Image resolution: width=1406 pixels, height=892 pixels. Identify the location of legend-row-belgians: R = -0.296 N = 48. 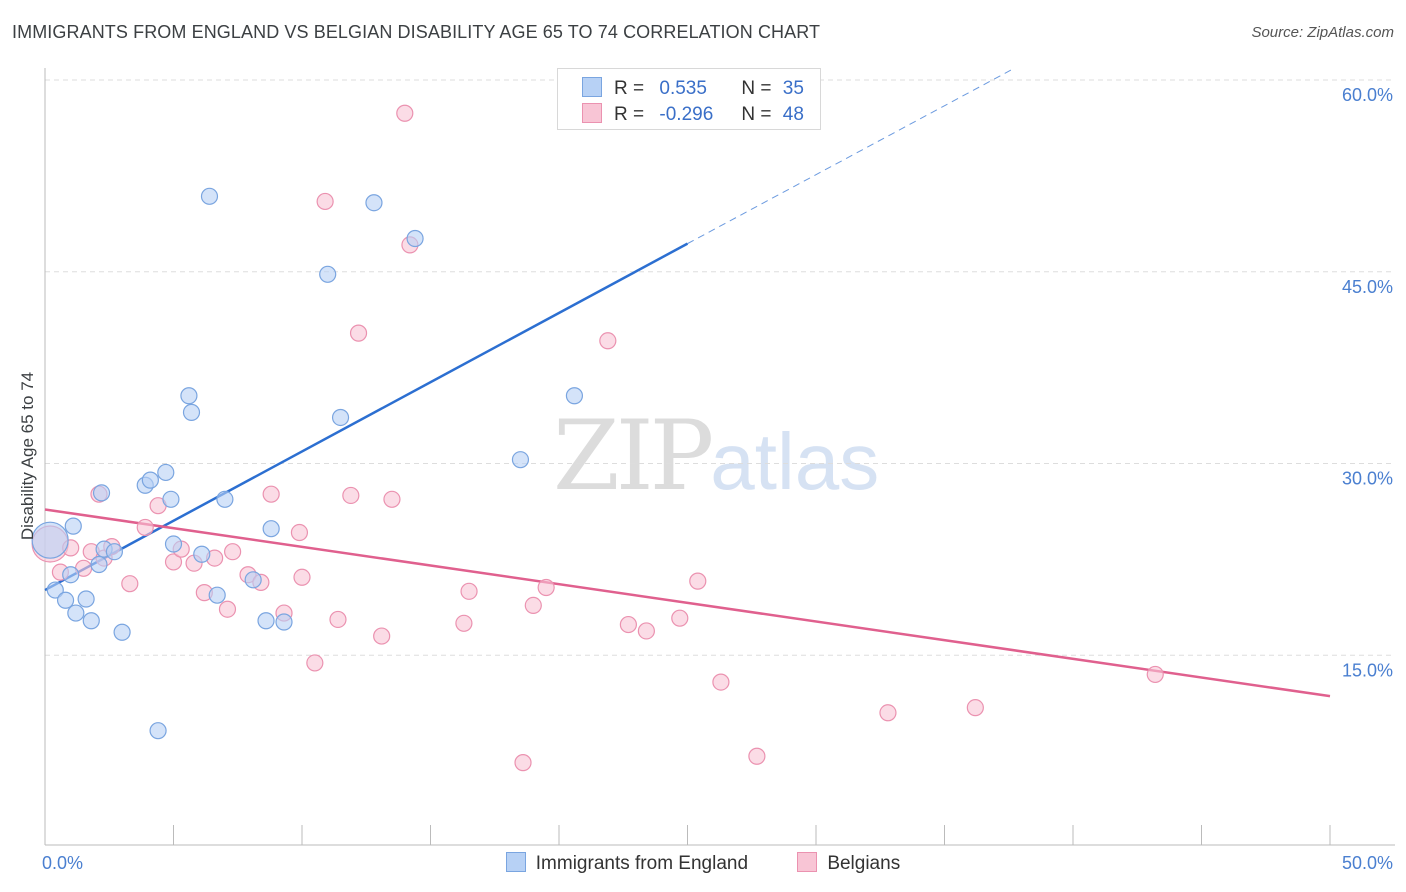
(693, 114).